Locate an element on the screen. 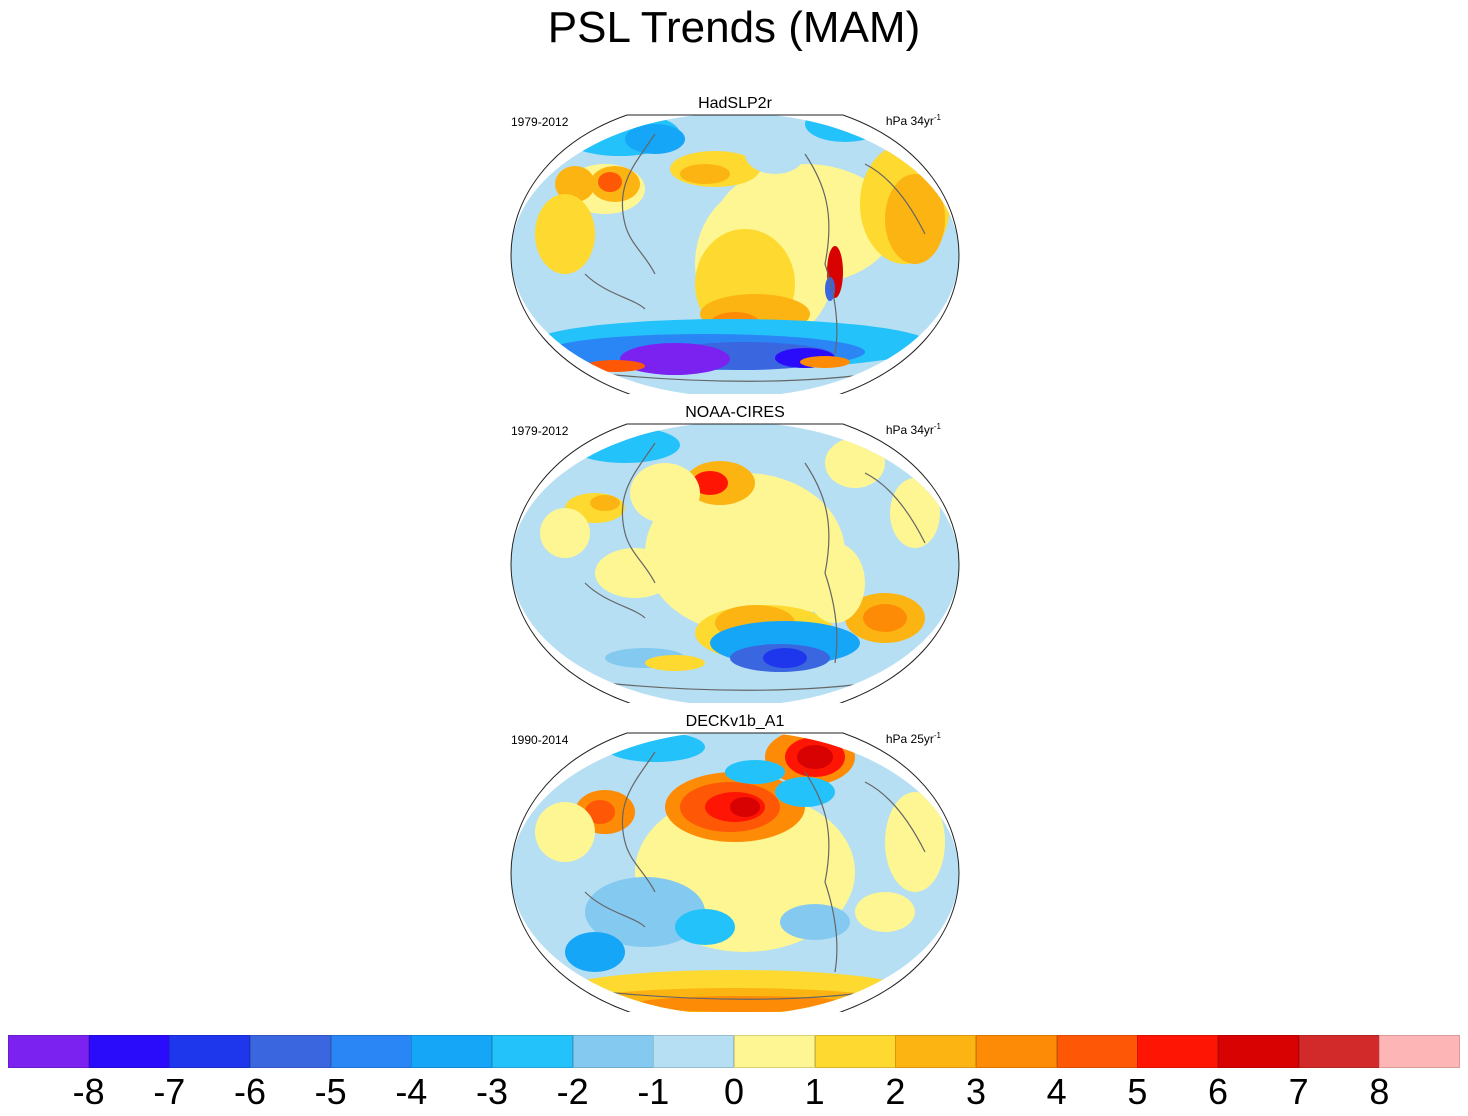 The height and width of the screenshot is (1116, 1468). map-panel-hadslp2r: HadSLP2r 1979-2012 hPa 34yr-1 is located at coordinates (735, 244).